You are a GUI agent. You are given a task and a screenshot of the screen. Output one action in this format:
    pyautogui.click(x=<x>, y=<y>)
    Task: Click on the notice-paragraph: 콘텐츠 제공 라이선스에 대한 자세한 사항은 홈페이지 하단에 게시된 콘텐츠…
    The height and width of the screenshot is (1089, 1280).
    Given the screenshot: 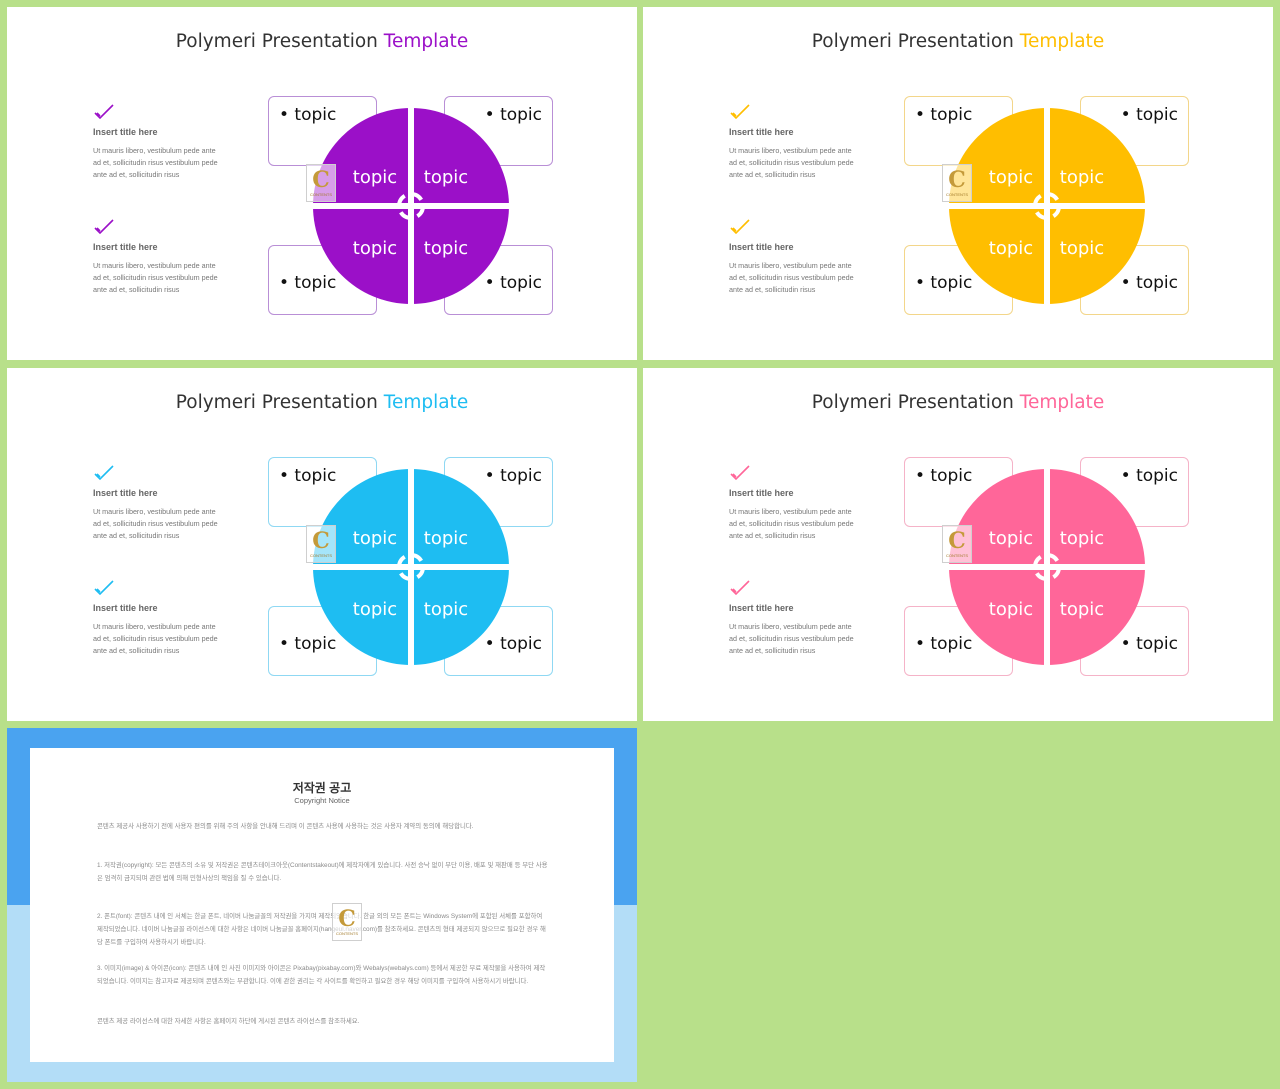 What is the action you would take?
    pyautogui.click(x=228, y=1021)
    